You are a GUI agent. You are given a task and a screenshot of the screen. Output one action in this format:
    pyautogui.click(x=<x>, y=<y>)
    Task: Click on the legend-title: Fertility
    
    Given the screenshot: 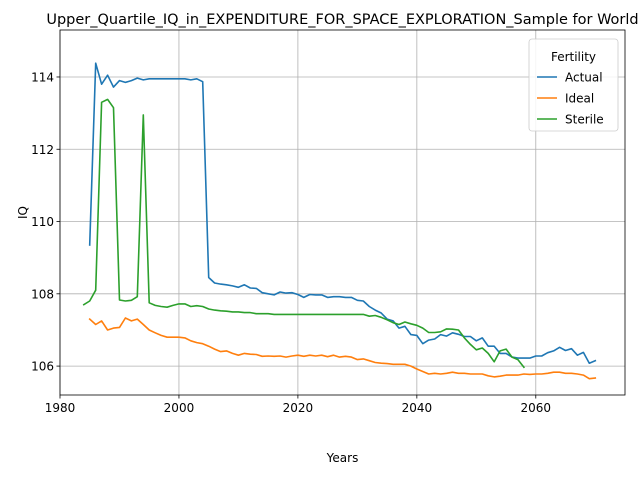 What is the action you would take?
    pyautogui.click(x=573, y=57)
    